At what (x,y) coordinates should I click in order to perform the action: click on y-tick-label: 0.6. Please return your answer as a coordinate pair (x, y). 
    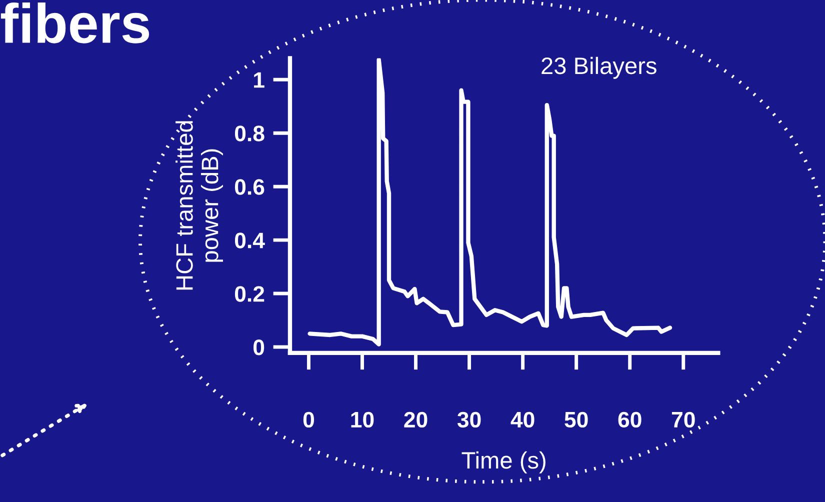
    Looking at the image, I should click on (249, 187).